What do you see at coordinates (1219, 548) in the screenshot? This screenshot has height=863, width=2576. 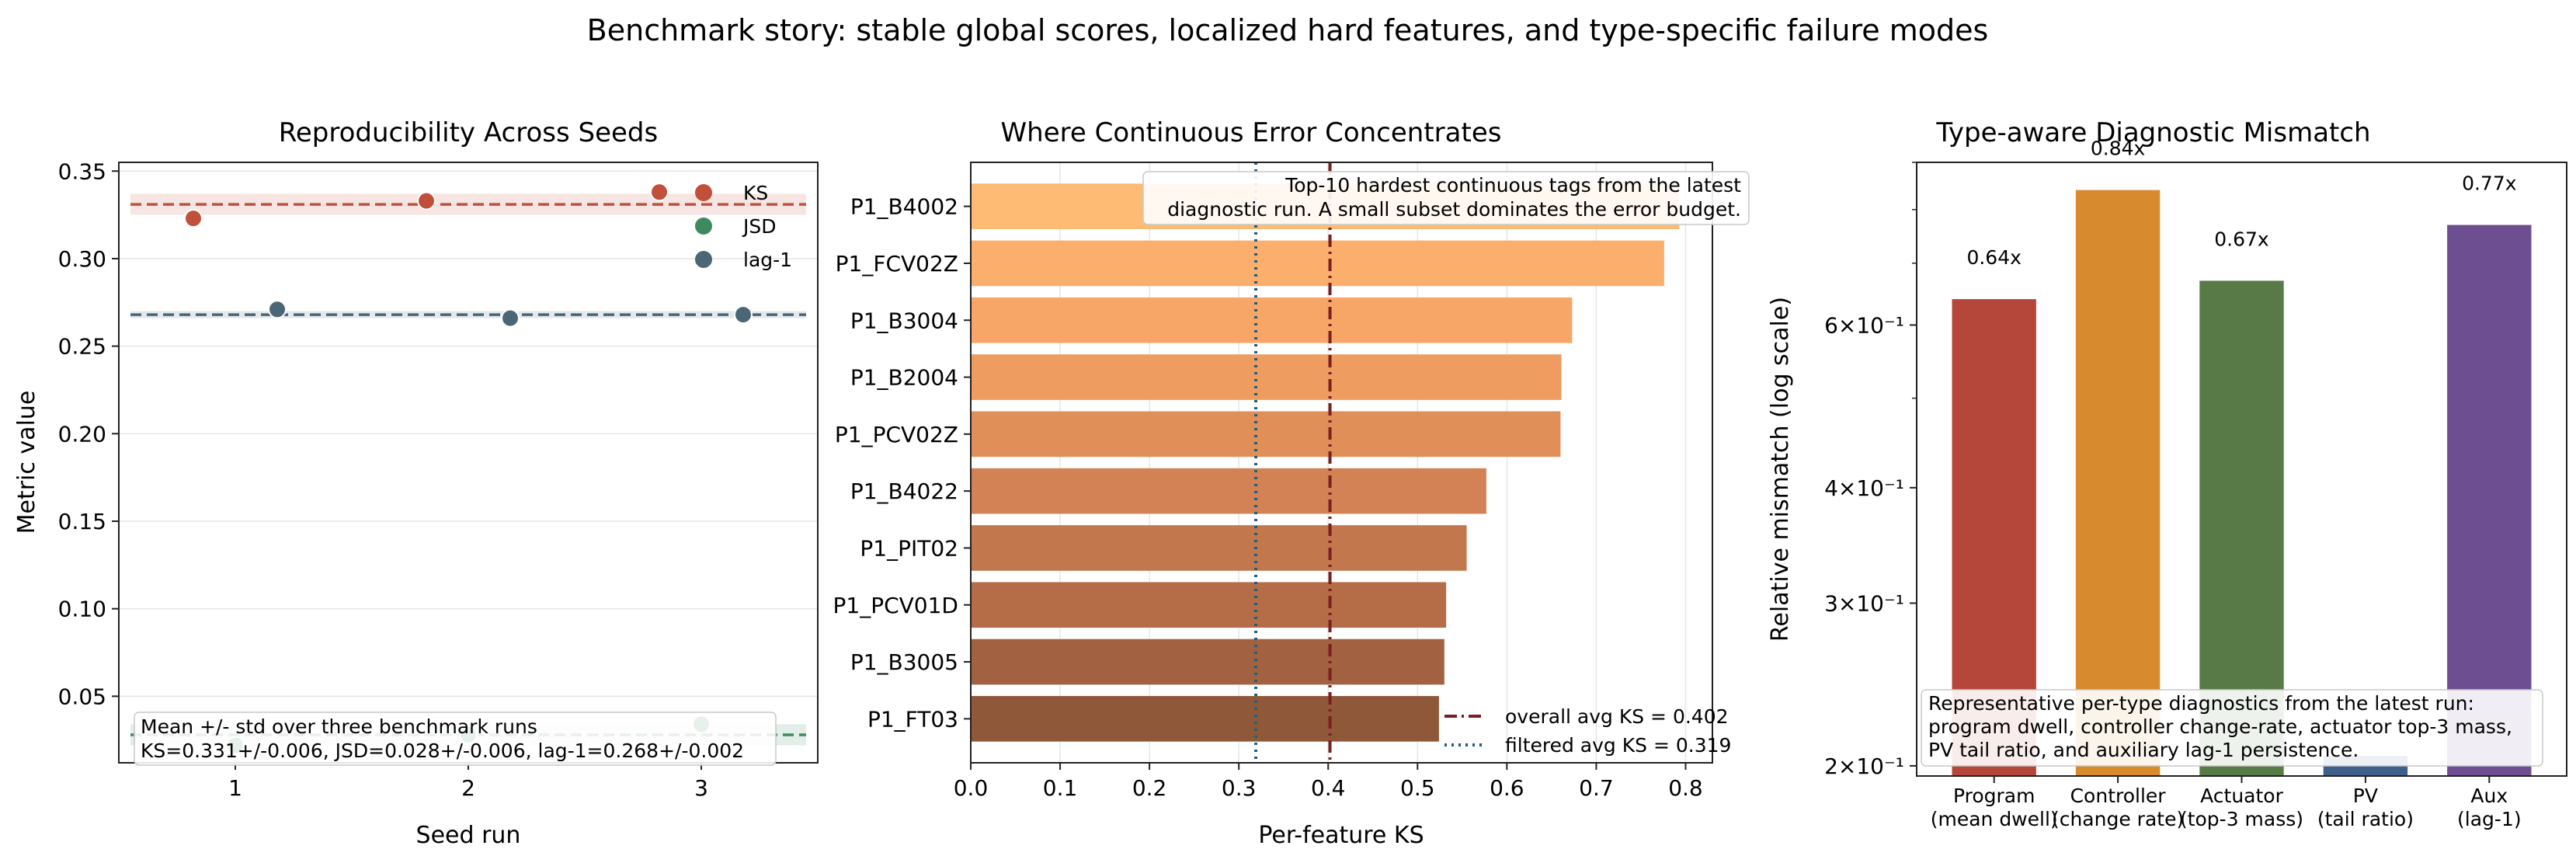 I see `bar-P1_PIT02` at bounding box center [1219, 548].